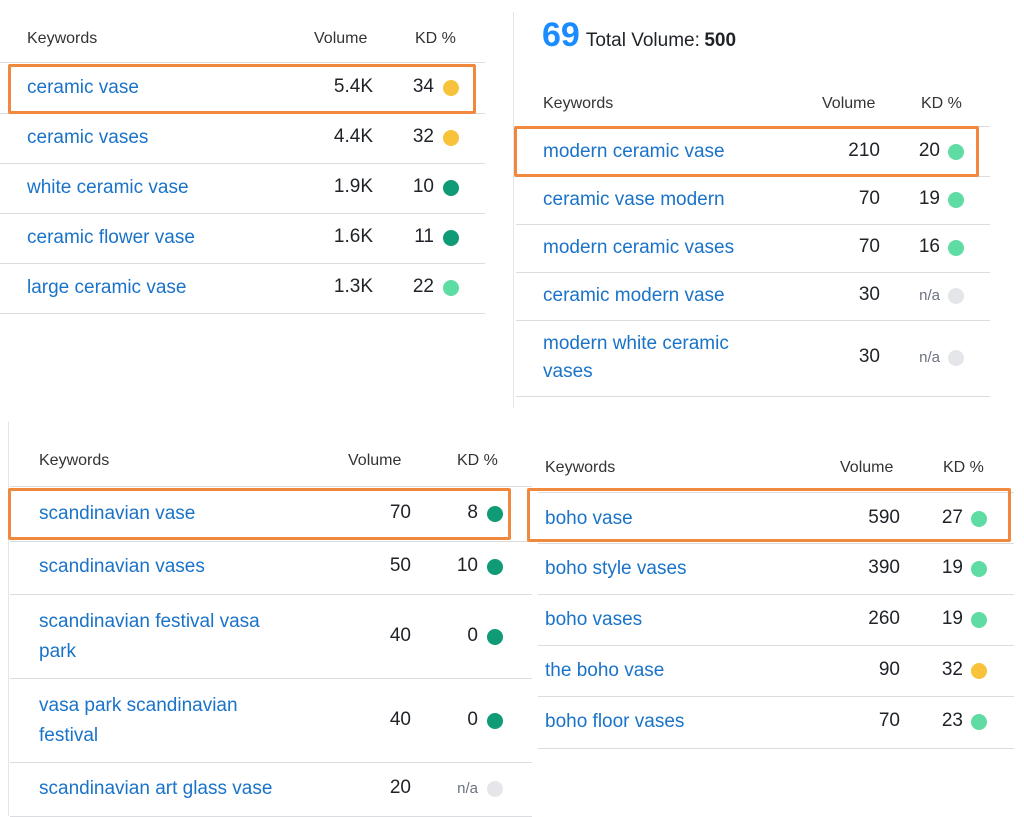 The width and height of the screenshot is (1024, 817). Describe the element at coordinates (353, 86) in the screenshot. I see `volume-value: 5.4K` at that location.